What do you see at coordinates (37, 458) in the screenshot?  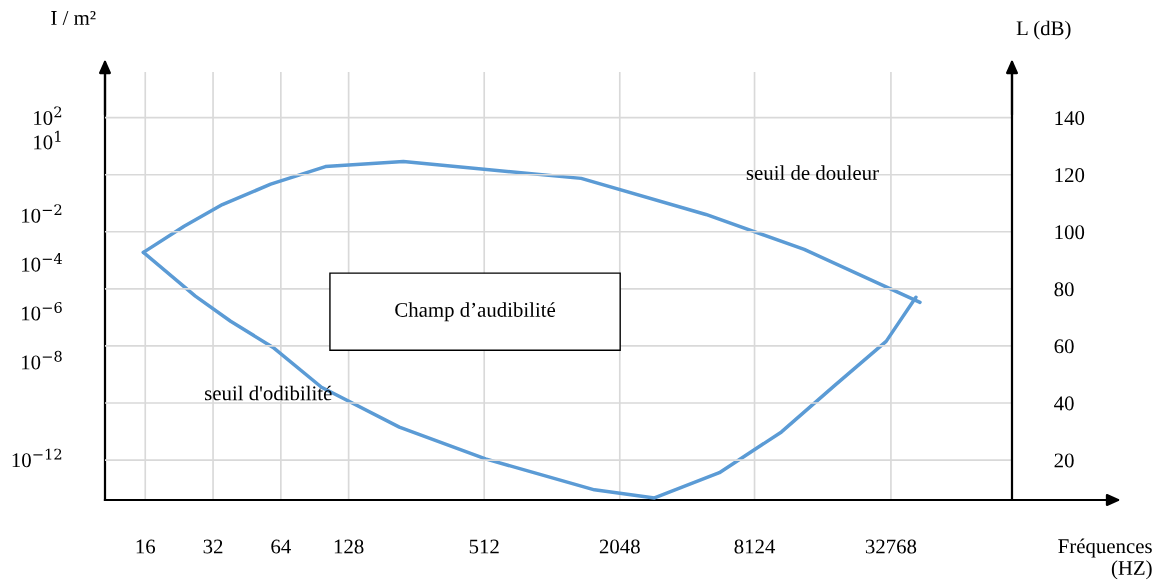 I see `y-tick-label: 10$^{−12}$` at bounding box center [37, 458].